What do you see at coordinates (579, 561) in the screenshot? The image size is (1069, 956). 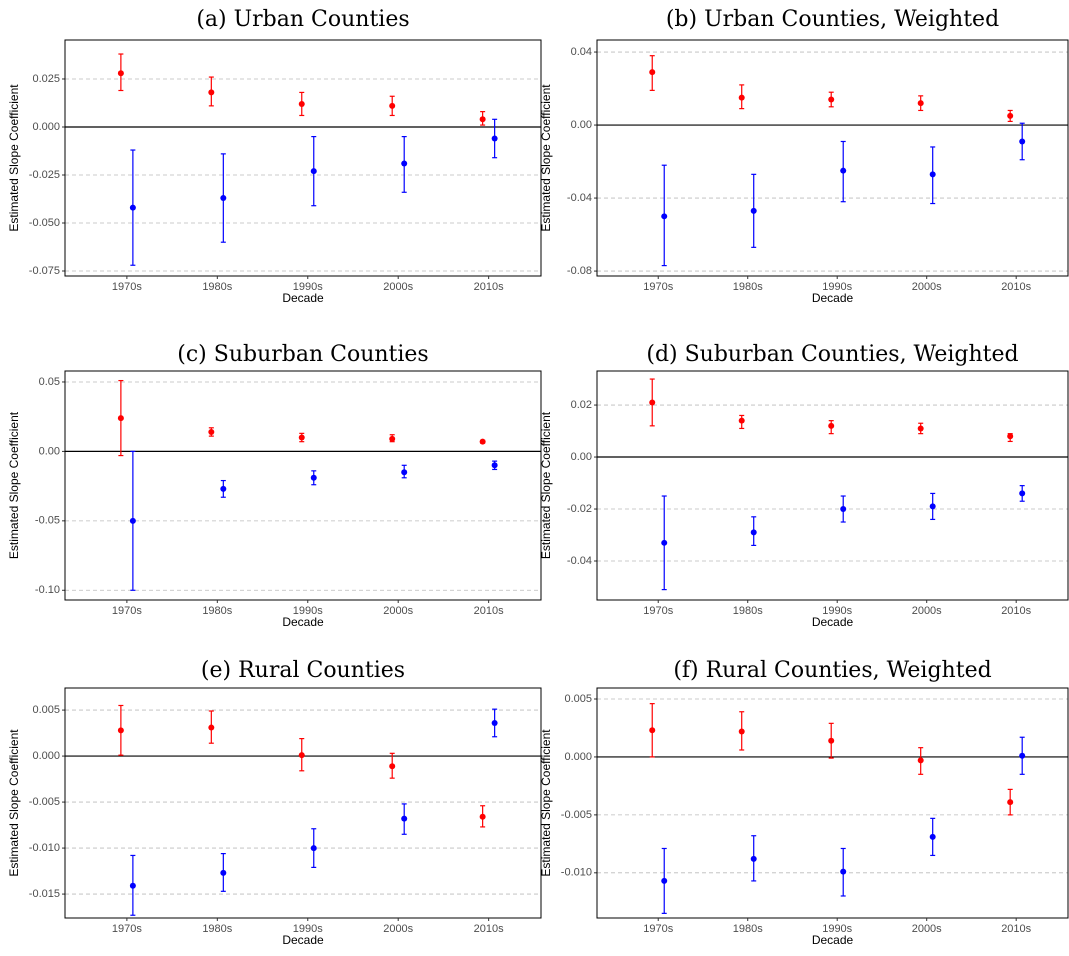 I see `y-tick-label: -0.04` at bounding box center [579, 561].